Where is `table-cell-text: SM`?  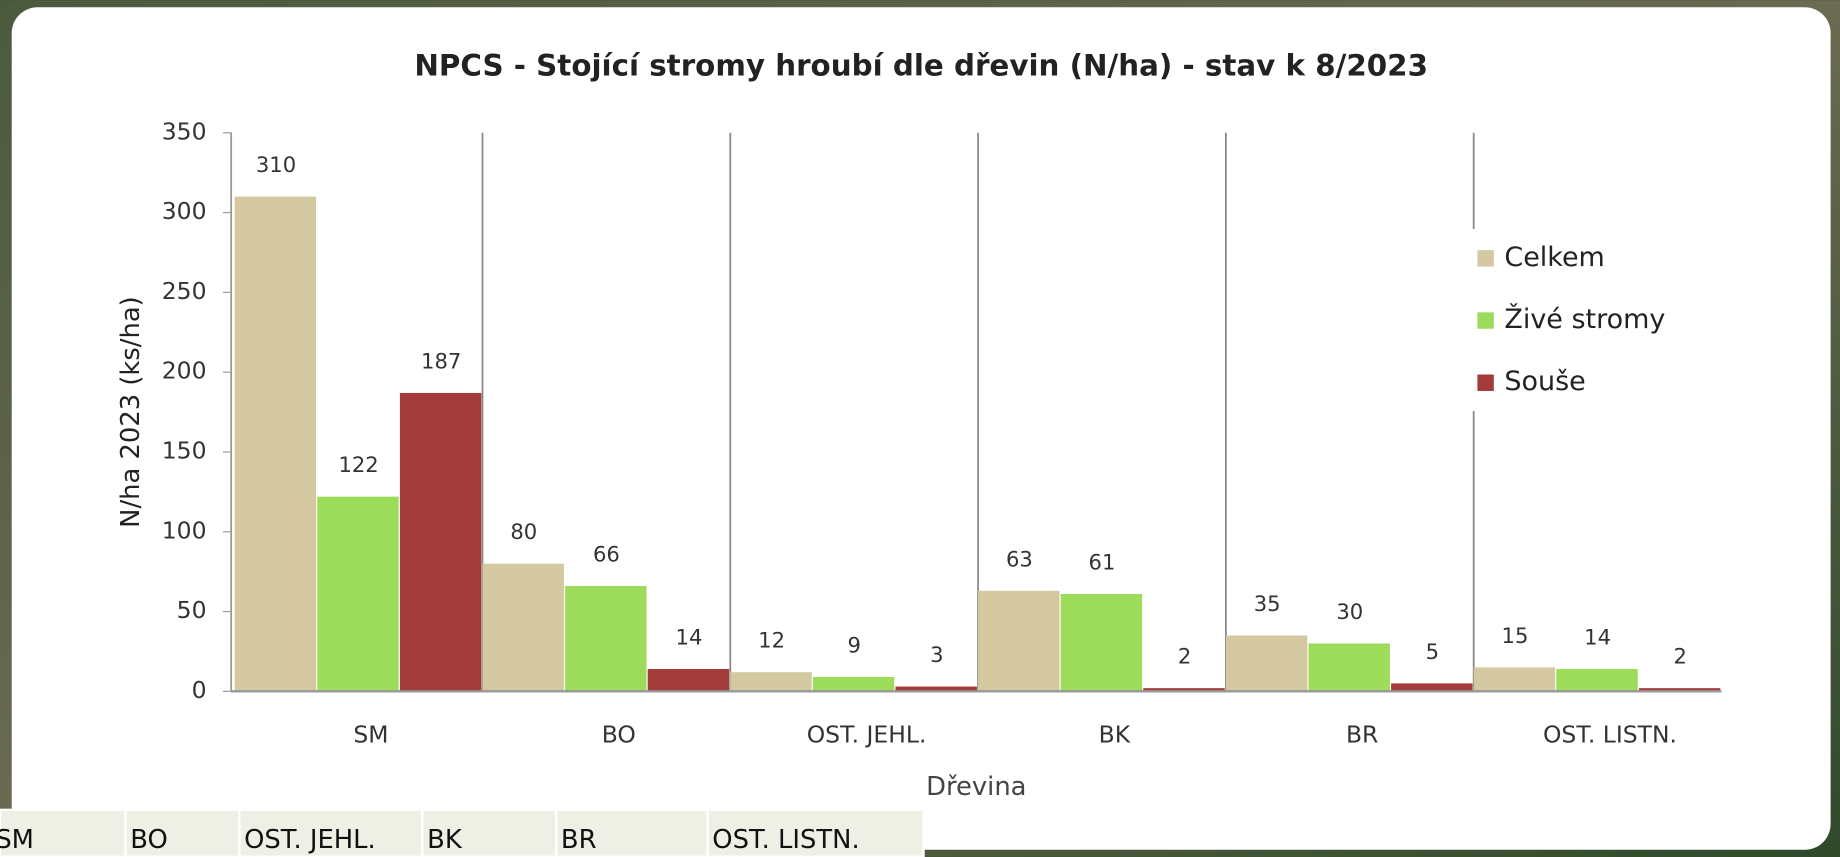 table-cell-text: SM is located at coordinates (17, 840).